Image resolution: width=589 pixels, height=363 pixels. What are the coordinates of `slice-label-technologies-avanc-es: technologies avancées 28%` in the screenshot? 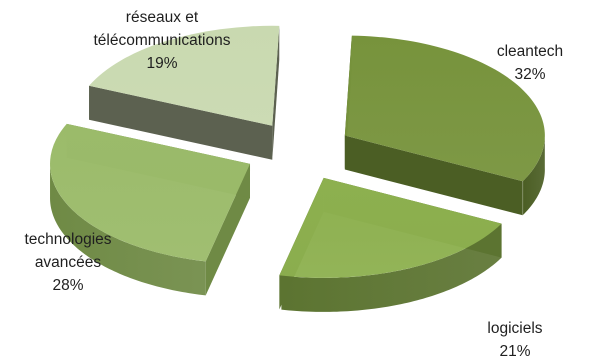 It's located at (67, 262).